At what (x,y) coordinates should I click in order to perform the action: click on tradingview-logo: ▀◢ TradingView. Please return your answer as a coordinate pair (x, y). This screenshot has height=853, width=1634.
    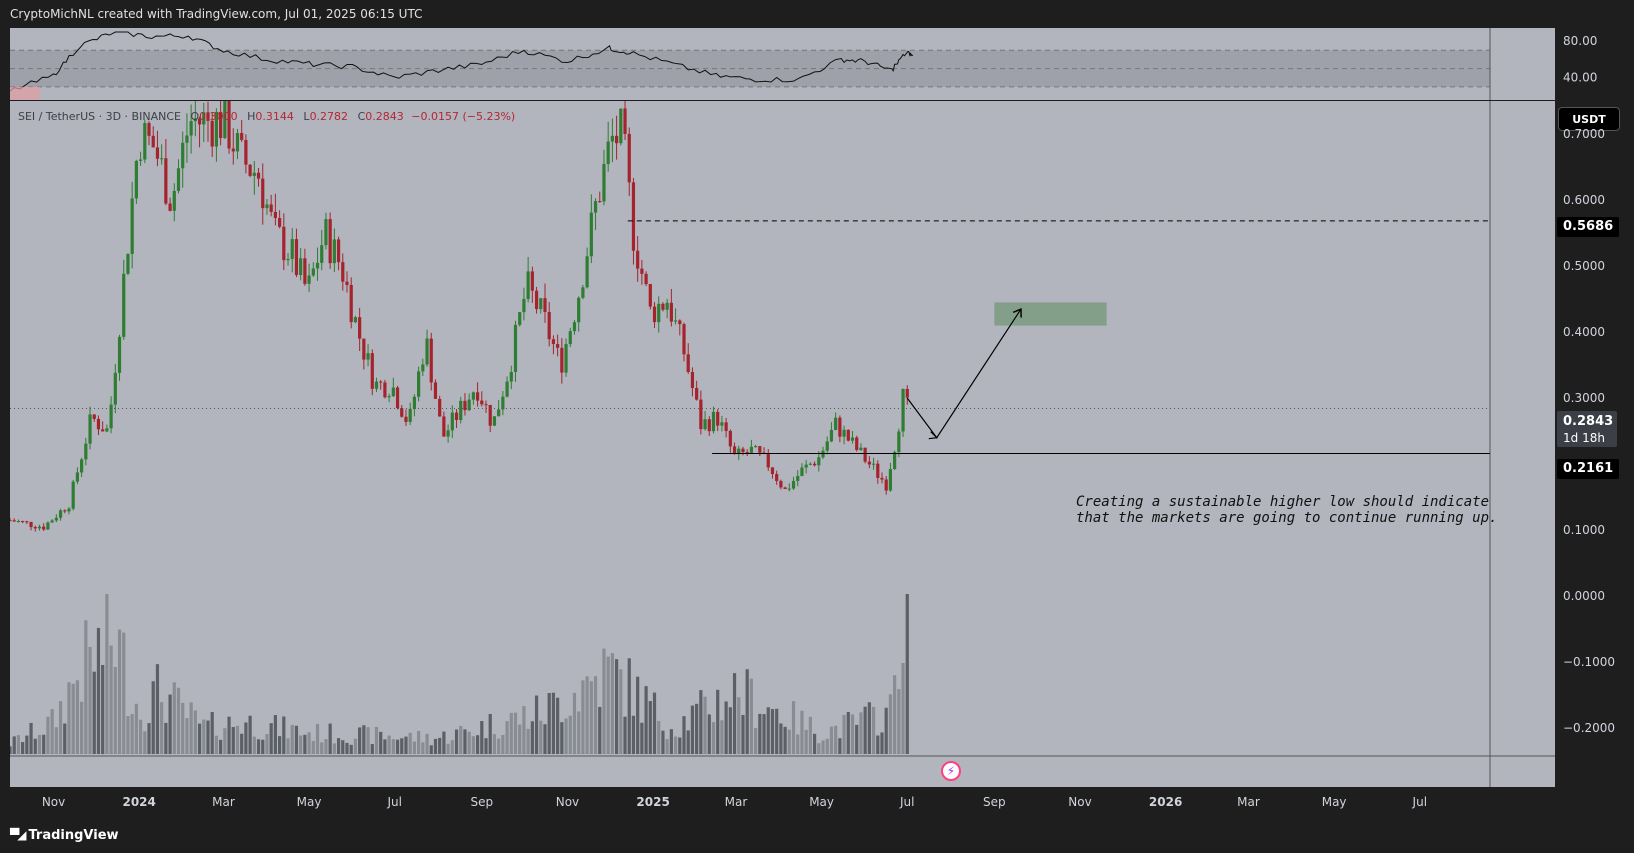
    Looking at the image, I should click on (64, 835).